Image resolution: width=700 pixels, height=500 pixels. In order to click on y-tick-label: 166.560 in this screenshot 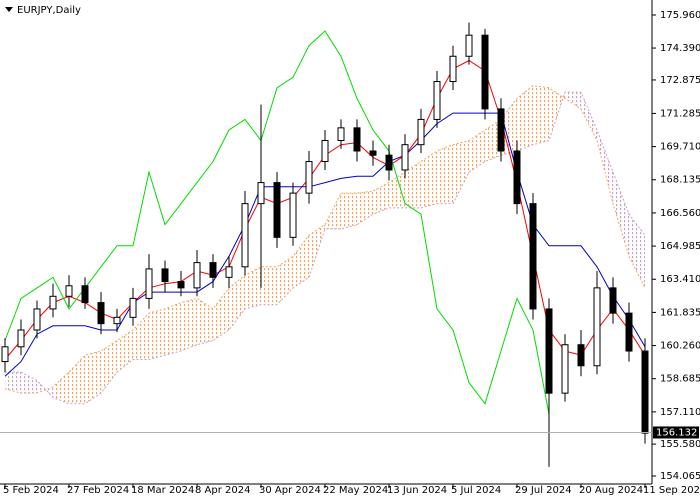, I will do `click(680, 213)`.